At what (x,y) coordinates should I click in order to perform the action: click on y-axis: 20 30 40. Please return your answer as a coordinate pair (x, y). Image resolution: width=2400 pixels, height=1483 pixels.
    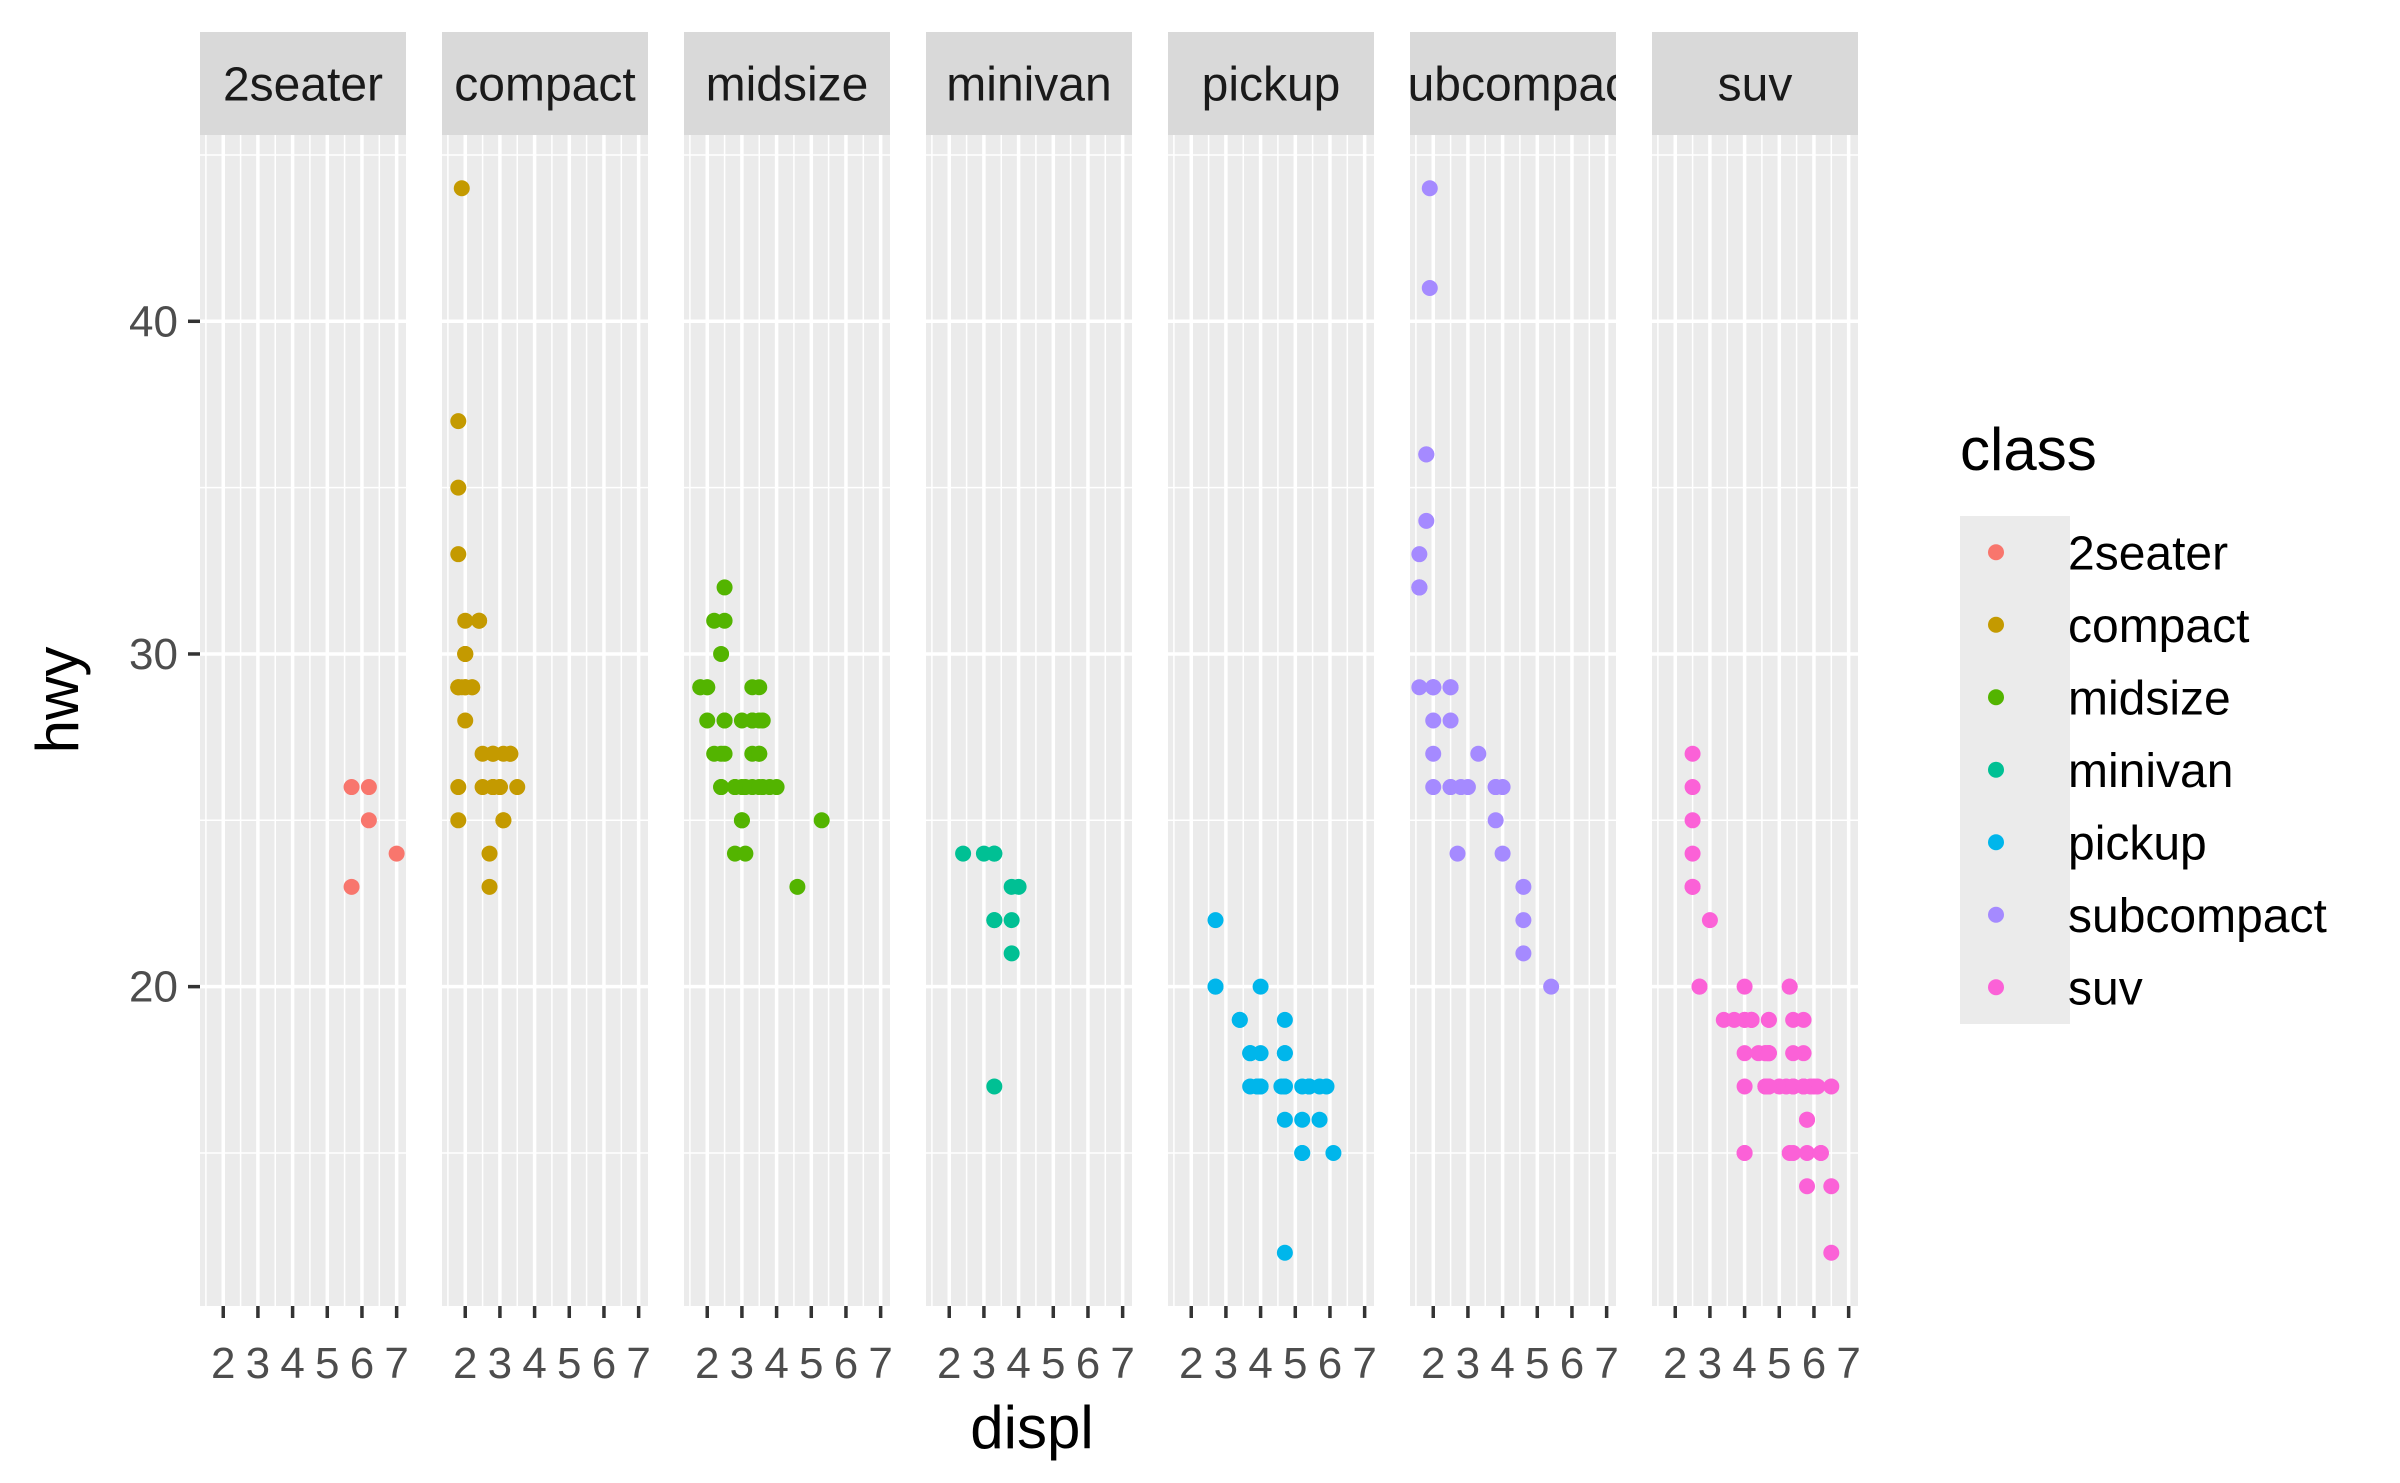
    Looking at the image, I should click on (164, 654).